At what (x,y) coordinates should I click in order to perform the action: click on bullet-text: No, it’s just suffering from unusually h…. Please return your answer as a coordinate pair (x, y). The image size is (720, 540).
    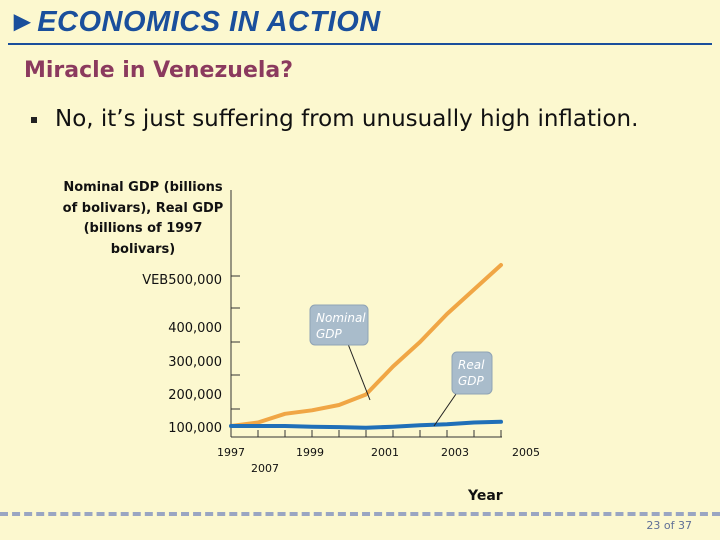
    Looking at the image, I should click on (347, 119).